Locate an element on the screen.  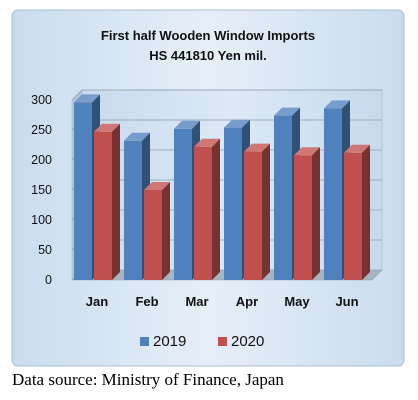
x-tick-label: Jan is located at coordinates (97, 301).